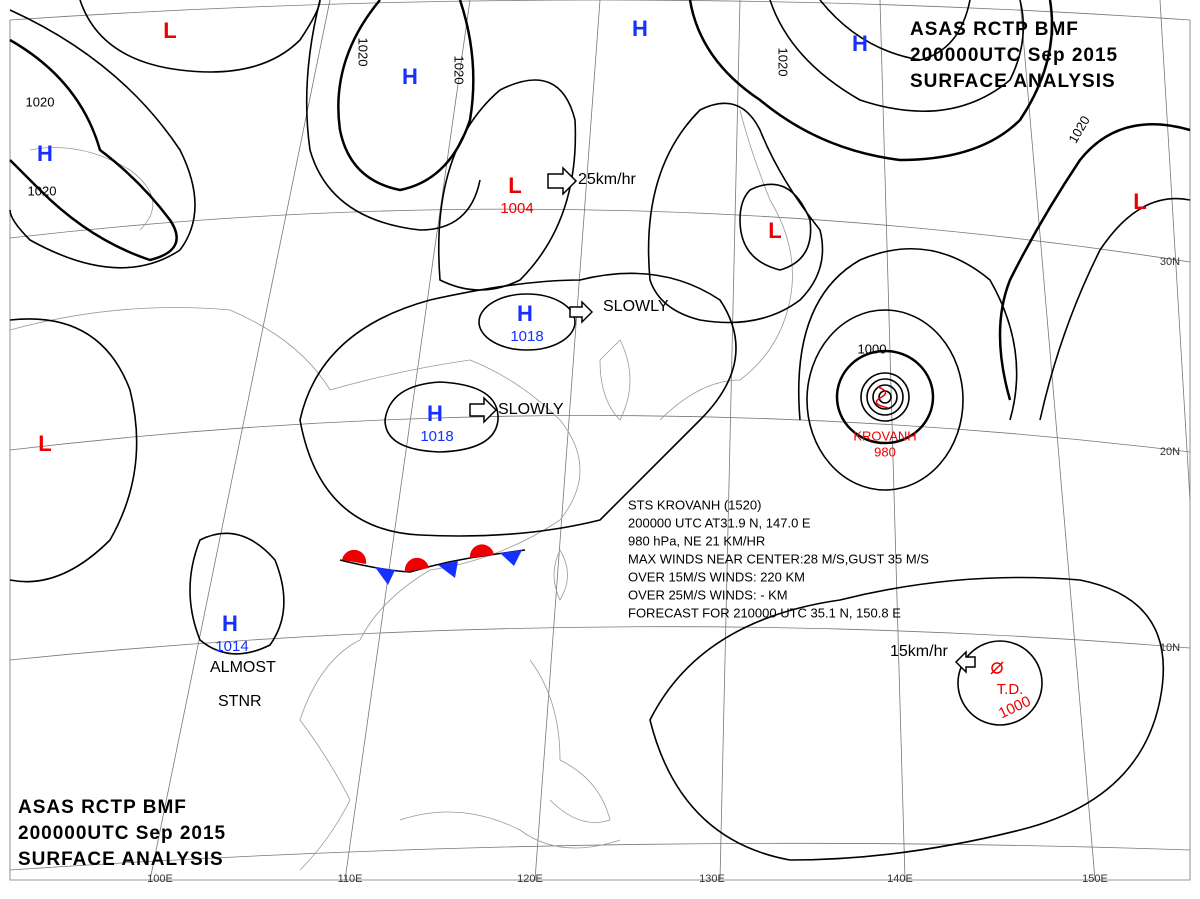  Describe the element at coordinates (885, 451) in the screenshot. I see `storm-pressure: 980` at that location.